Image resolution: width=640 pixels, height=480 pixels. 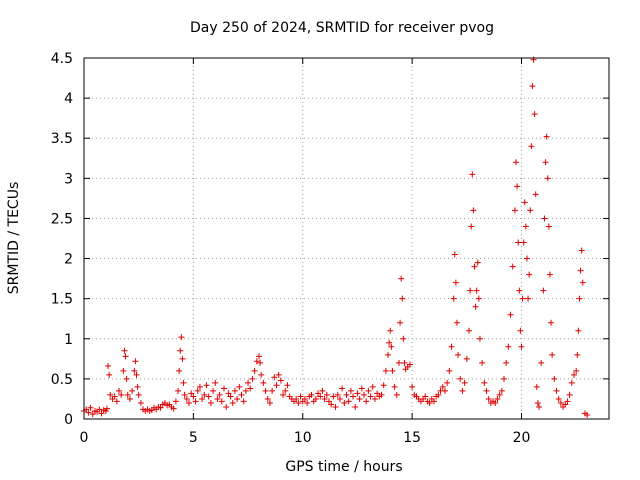 What do you see at coordinates (303, 438) in the screenshot?
I see `x-tick-label: 10` at bounding box center [303, 438].